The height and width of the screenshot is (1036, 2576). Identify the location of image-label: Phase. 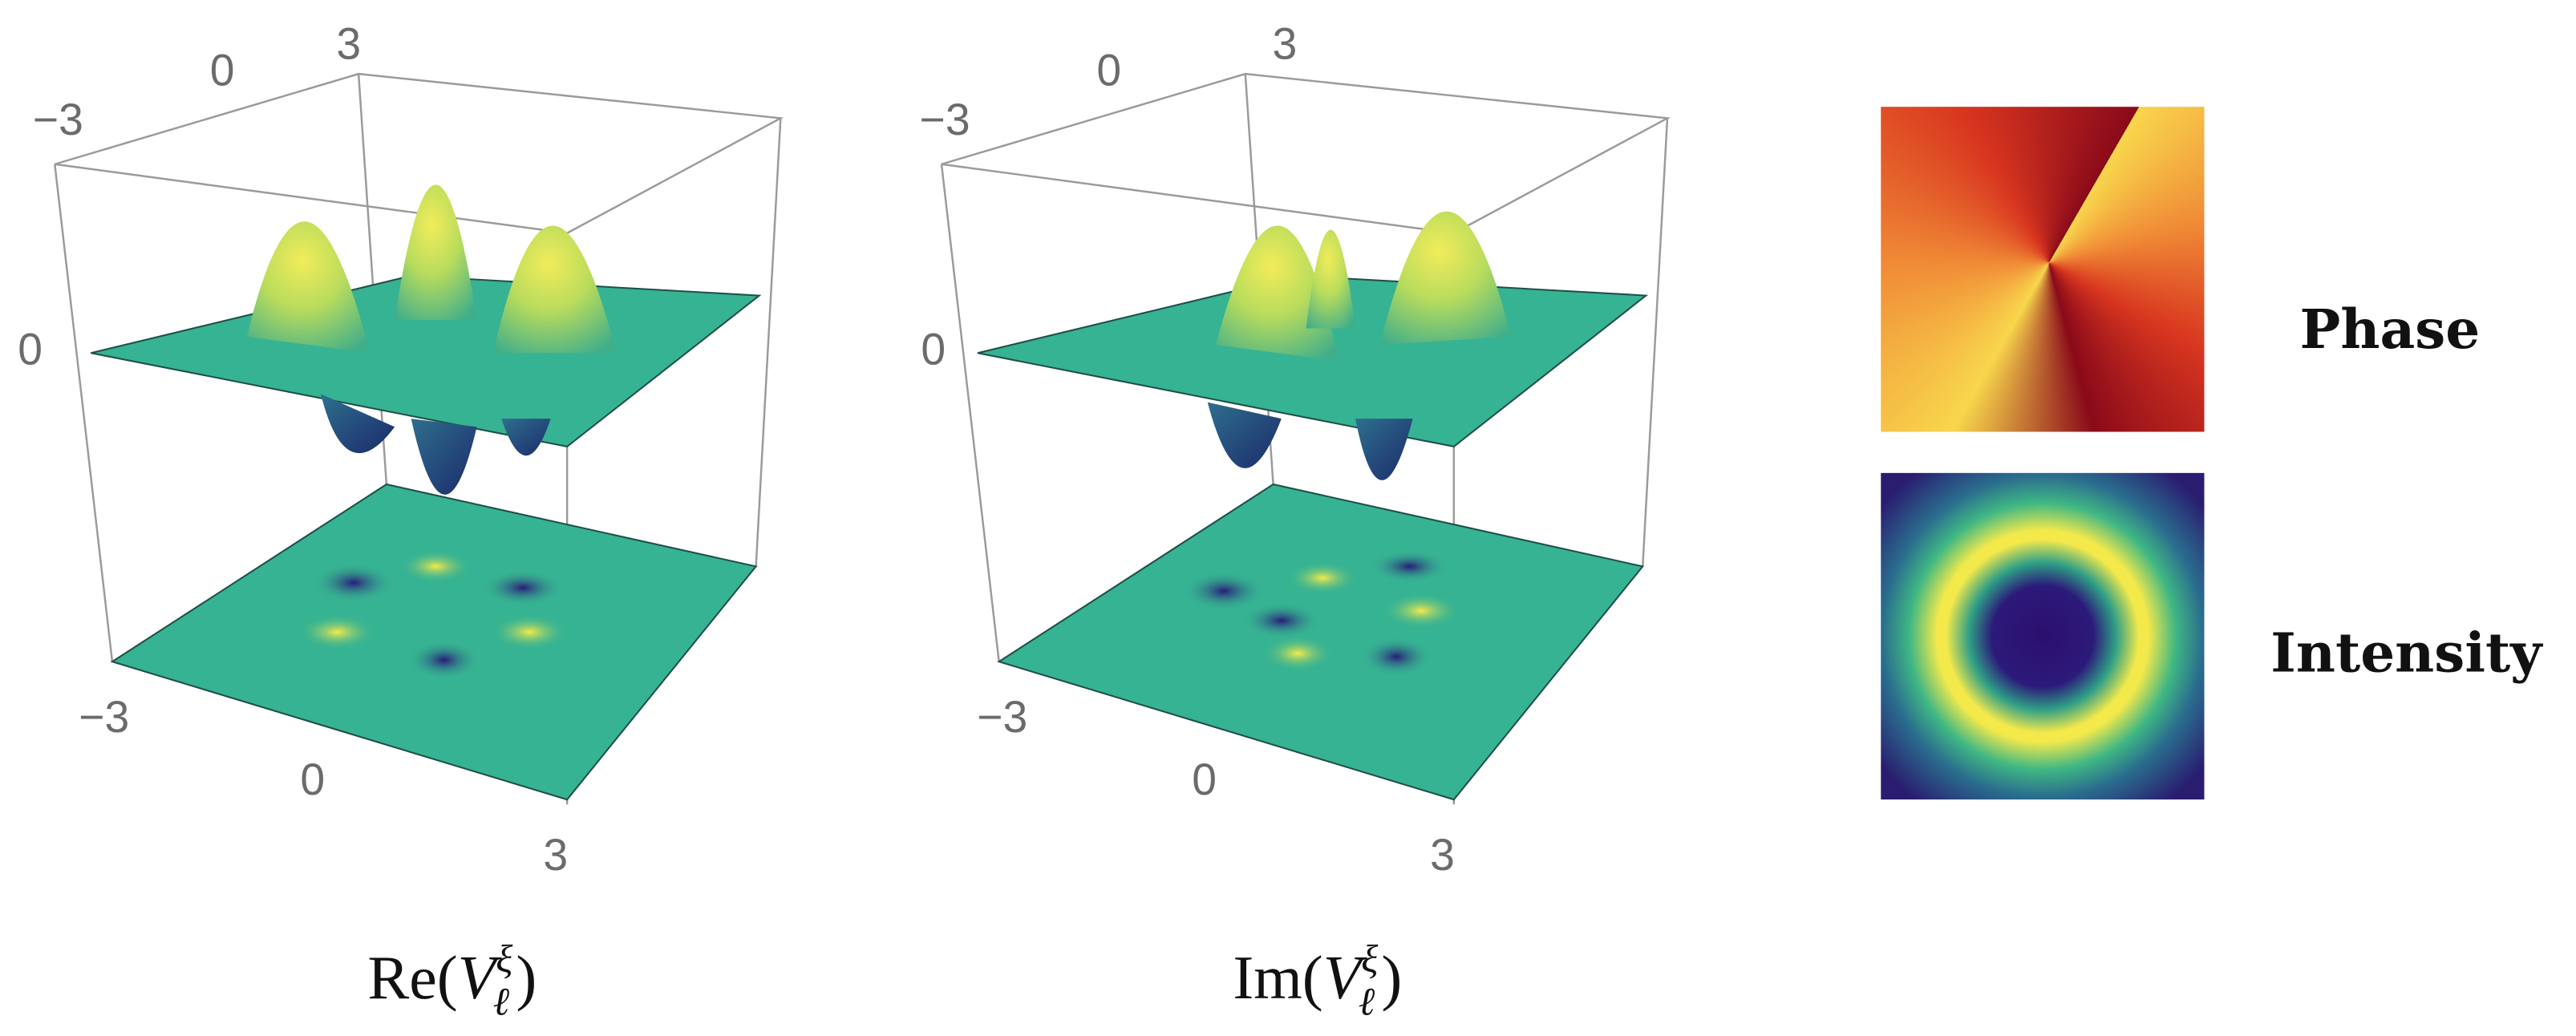
(2390, 329).